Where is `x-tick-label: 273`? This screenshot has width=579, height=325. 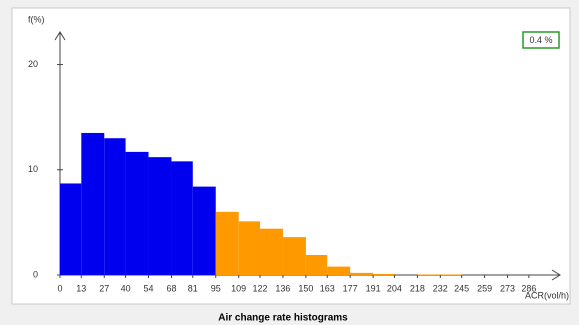 x-tick-label: 273 is located at coordinates (507, 288).